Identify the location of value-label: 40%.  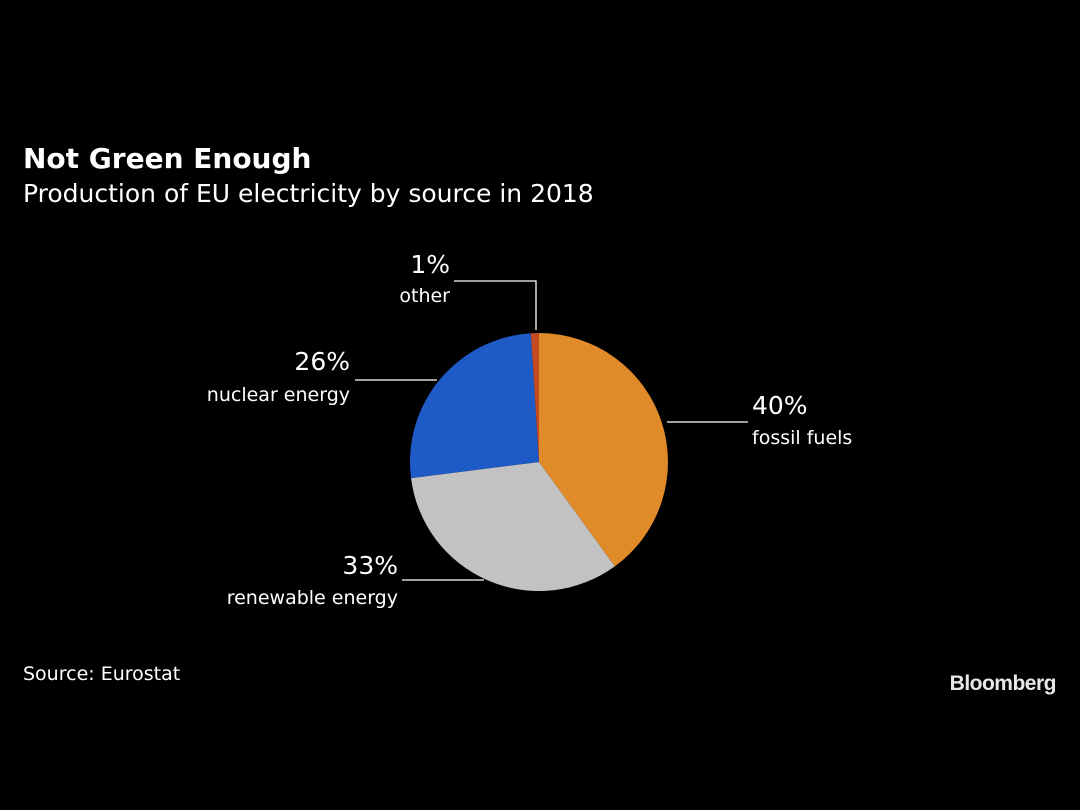
(780, 405).